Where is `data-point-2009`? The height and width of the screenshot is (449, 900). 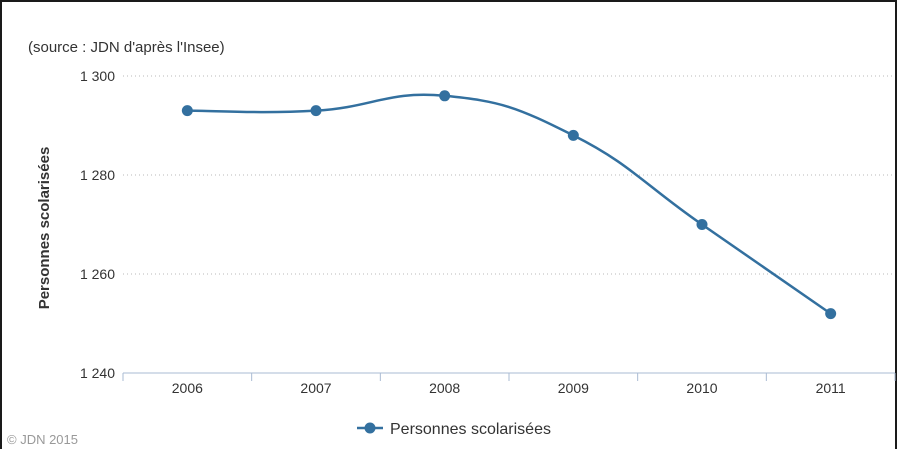
data-point-2009 is located at coordinates (573, 135).